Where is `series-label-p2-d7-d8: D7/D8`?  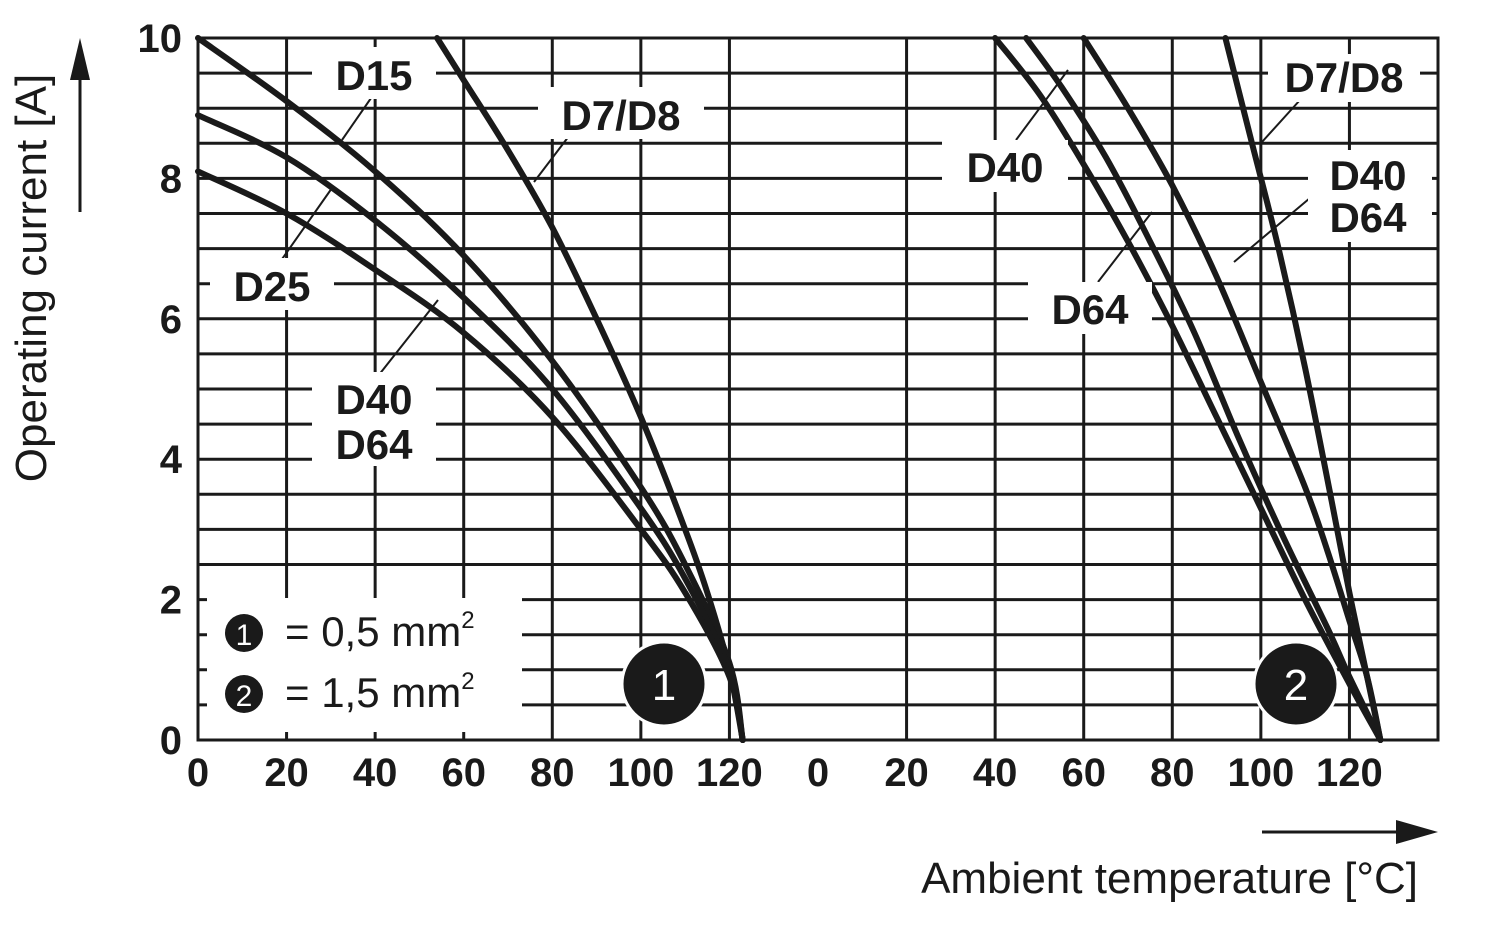
series-label-p2-d7-d8: D7/D8 is located at coordinates (1343, 77).